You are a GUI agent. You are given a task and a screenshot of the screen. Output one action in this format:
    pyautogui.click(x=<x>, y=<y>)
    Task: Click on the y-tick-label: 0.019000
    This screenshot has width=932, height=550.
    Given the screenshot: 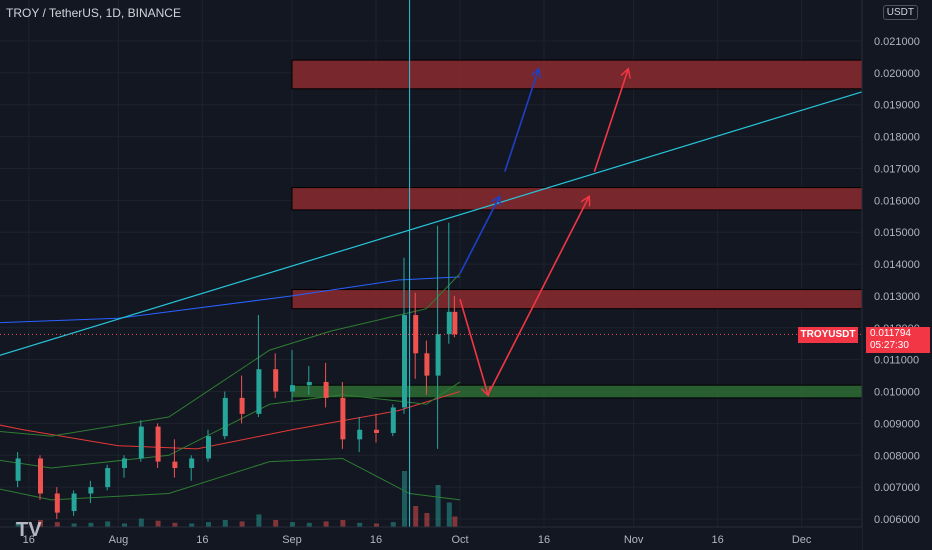 What is the action you would take?
    pyautogui.click(x=897, y=106)
    